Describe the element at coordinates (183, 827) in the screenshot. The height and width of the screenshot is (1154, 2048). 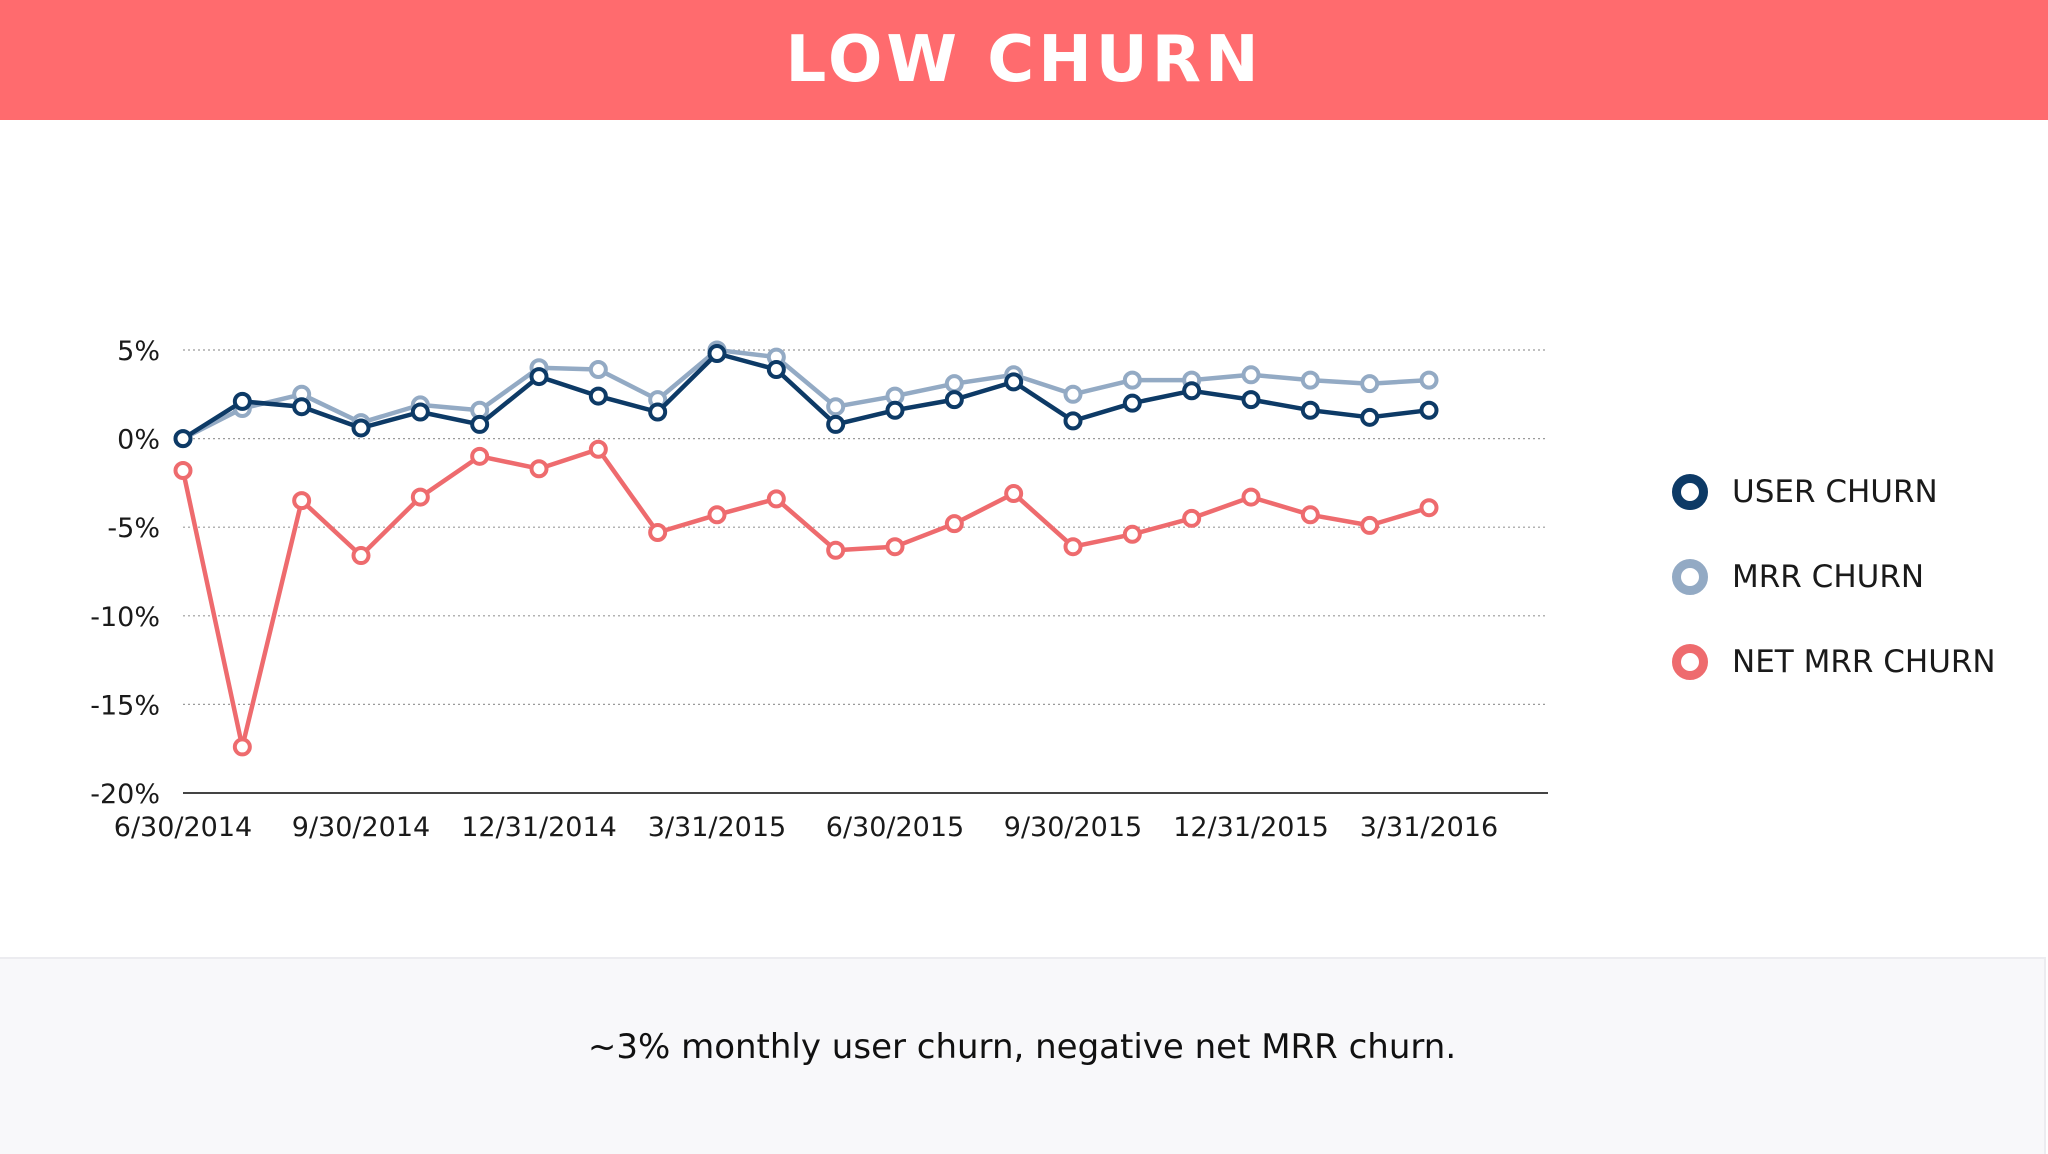
I see `x-tick-label: 6/30/2014` at that location.